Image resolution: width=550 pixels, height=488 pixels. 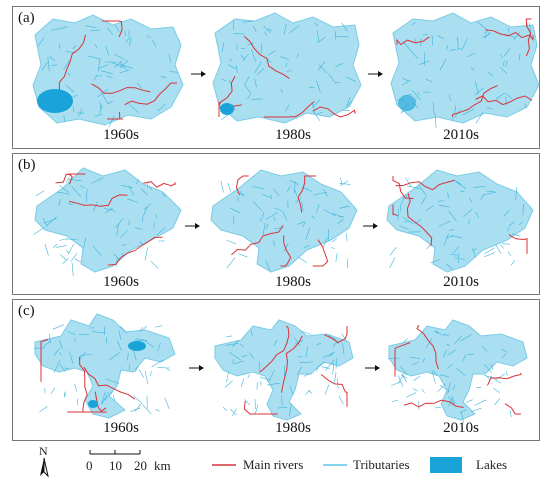 I want to click on tributaries-label: Tributaries, so click(x=381, y=464).